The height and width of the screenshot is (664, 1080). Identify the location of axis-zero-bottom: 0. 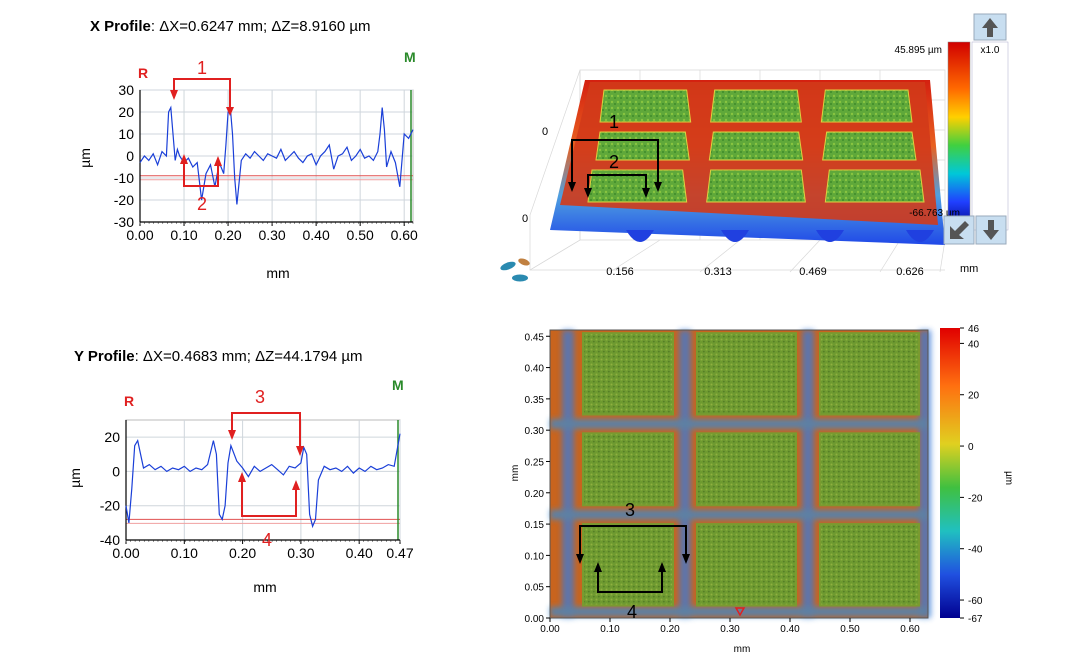
(525, 219).